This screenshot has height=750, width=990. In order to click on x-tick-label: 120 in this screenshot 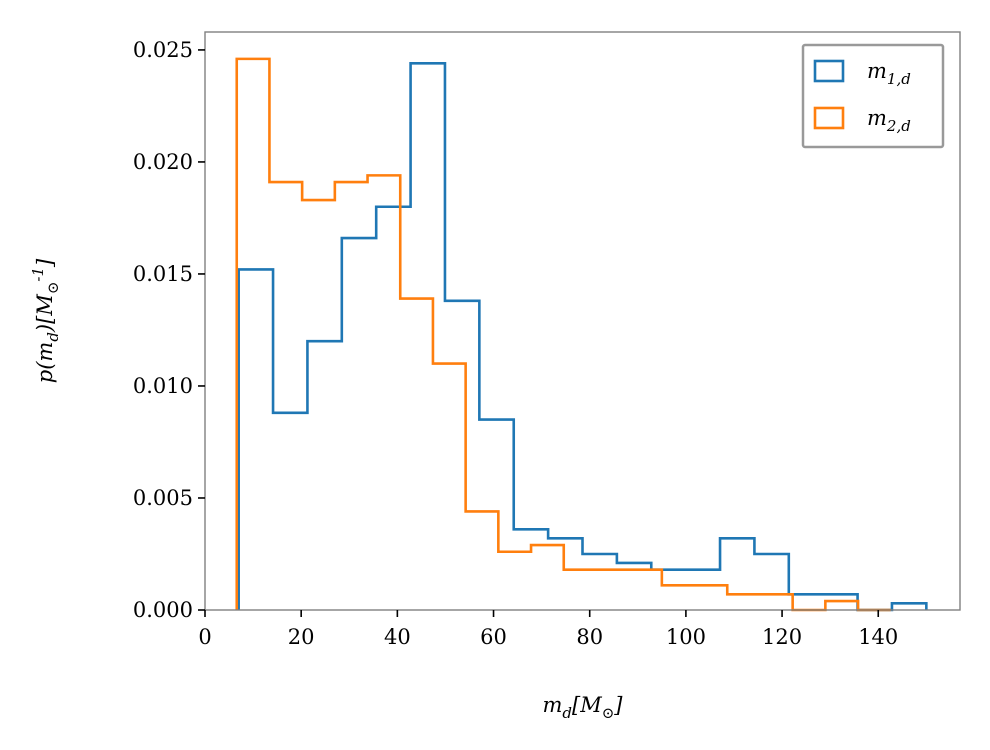, I will do `click(782, 637)`.